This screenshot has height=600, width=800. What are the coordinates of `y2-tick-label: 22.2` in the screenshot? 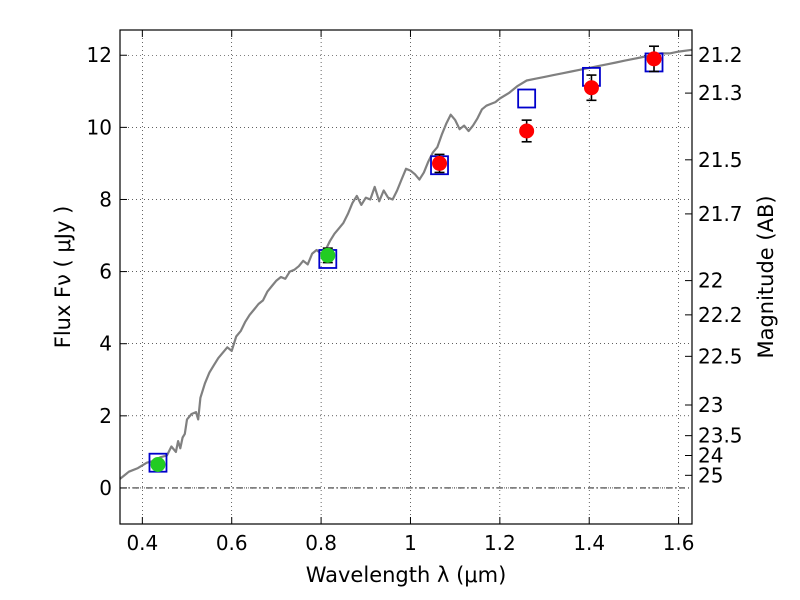 It's located at (720, 315).